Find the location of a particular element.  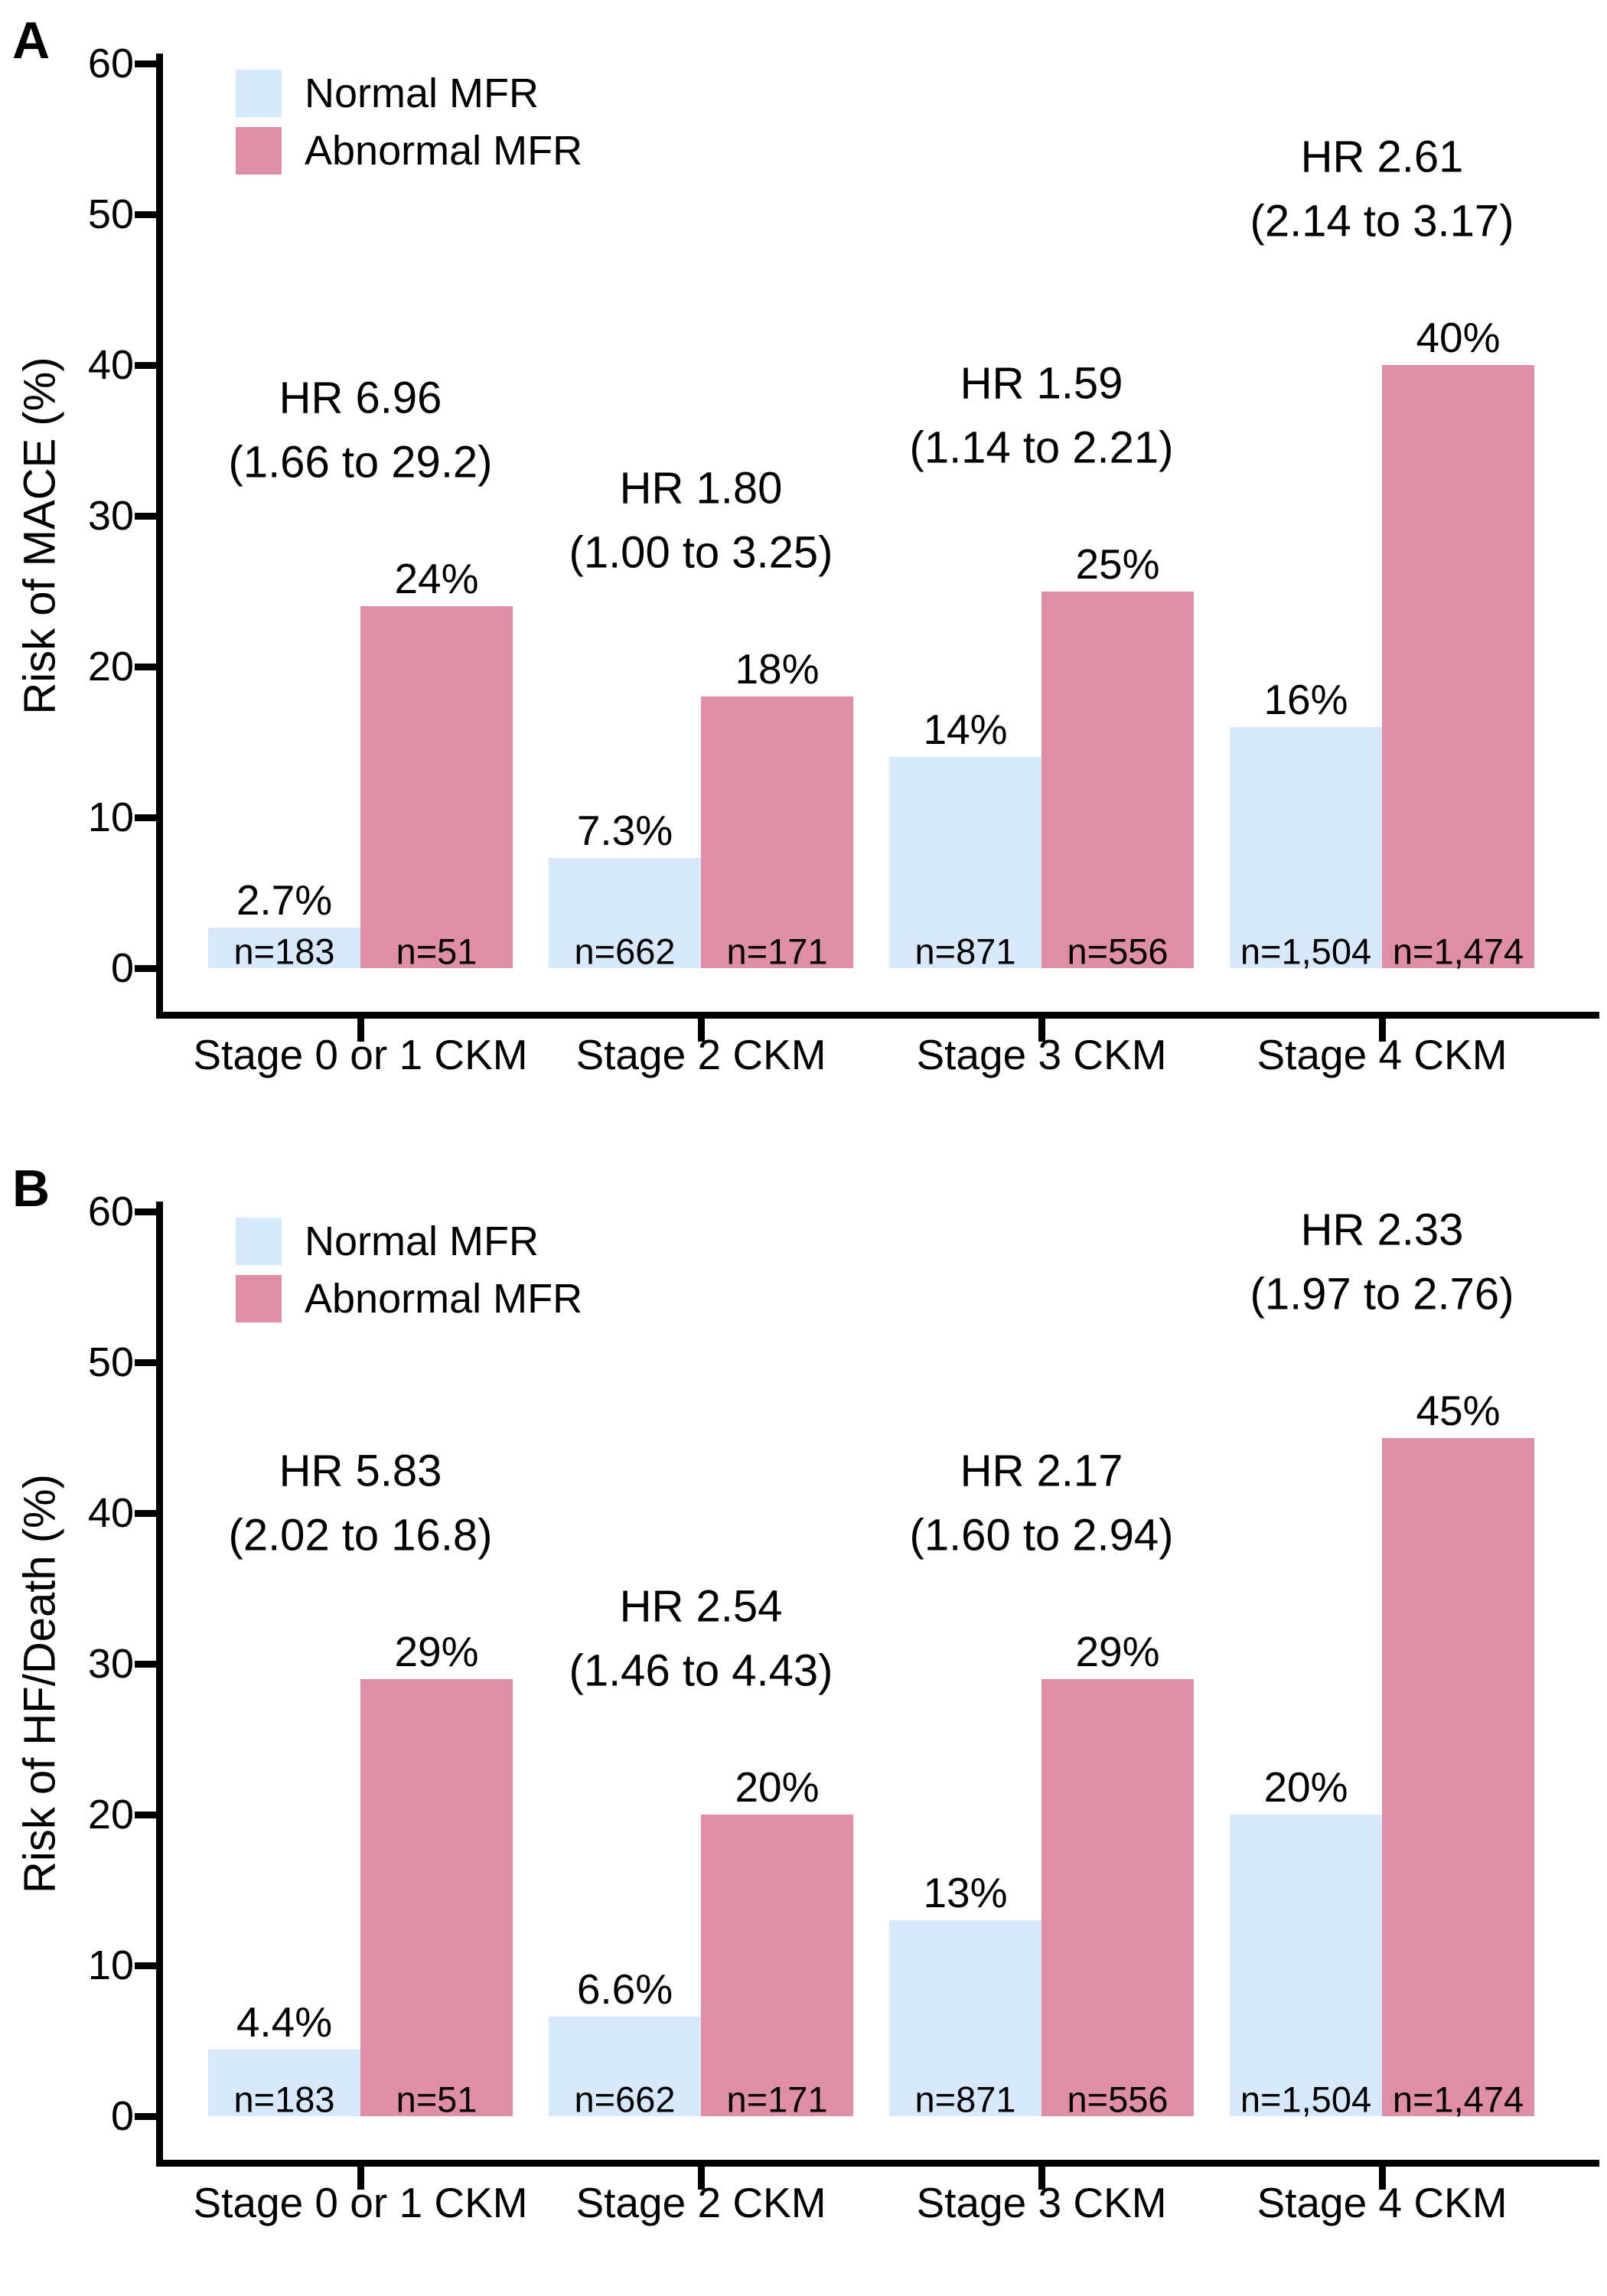

bar-value-label-abnormal-mfr: 24% is located at coordinates (436, 579).